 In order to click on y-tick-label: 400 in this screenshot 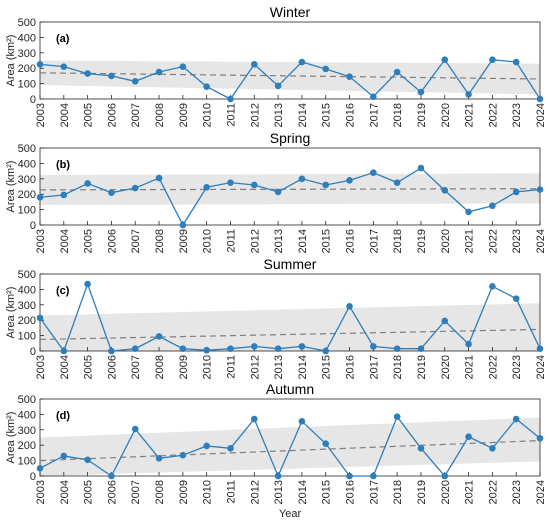, I will do `click(27, 38)`.